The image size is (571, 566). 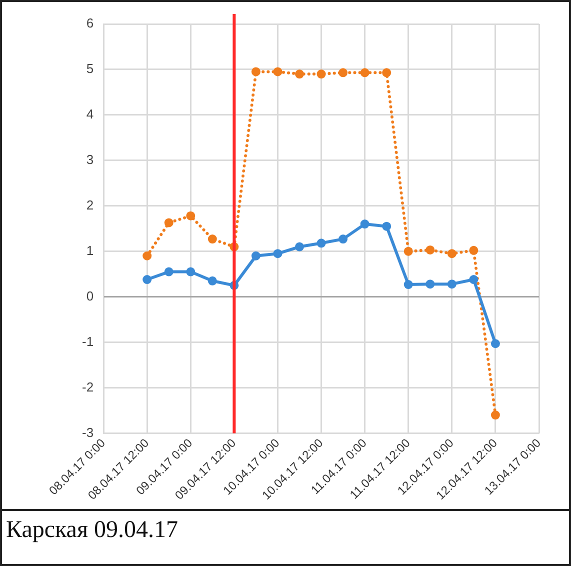 What do you see at coordinates (88, 432) in the screenshot?
I see `y-tick-label: -3` at bounding box center [88, 432].